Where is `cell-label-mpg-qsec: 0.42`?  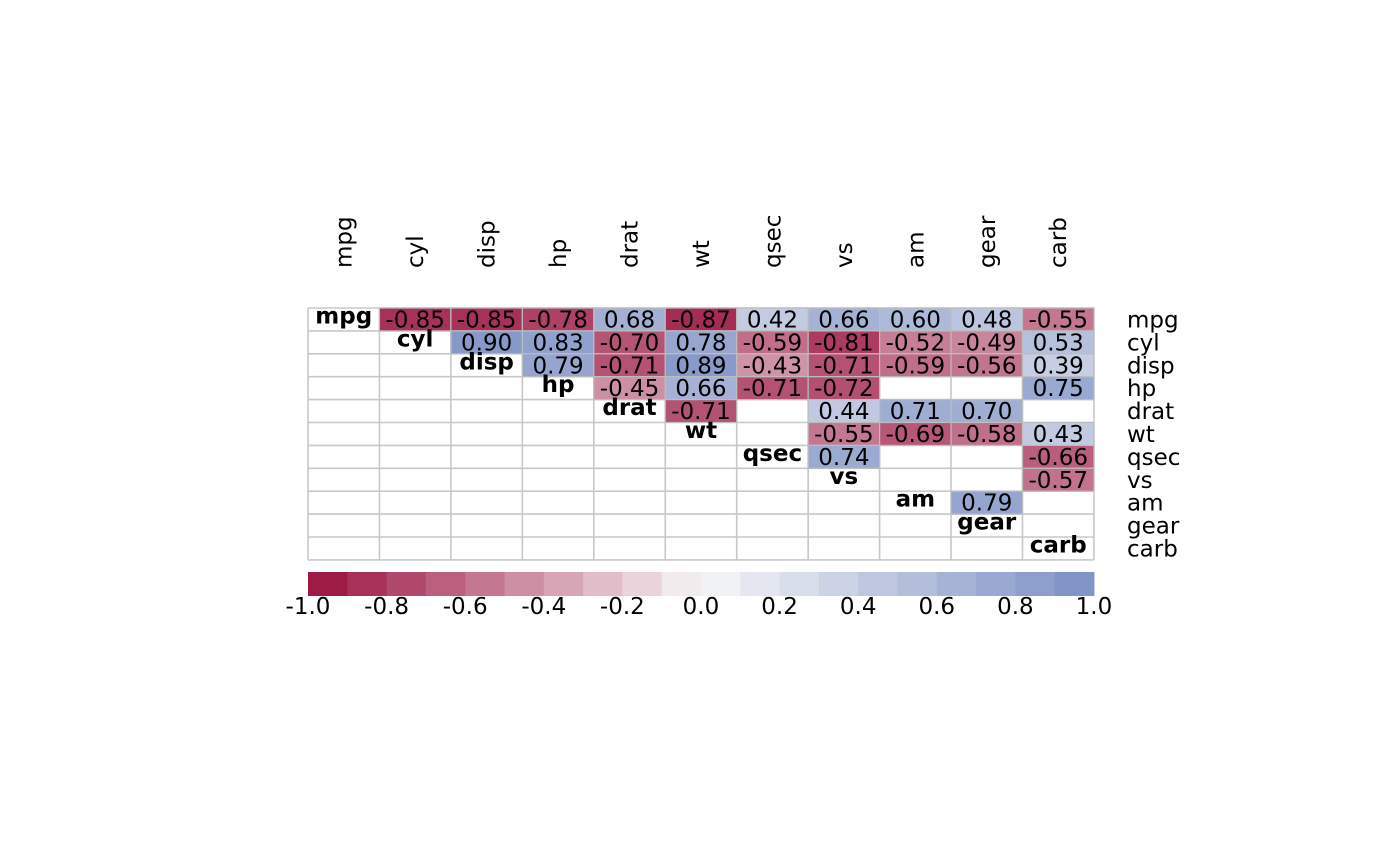 cell-label-mpg-qsec: 0.42 is located at coordinates (772, 320).